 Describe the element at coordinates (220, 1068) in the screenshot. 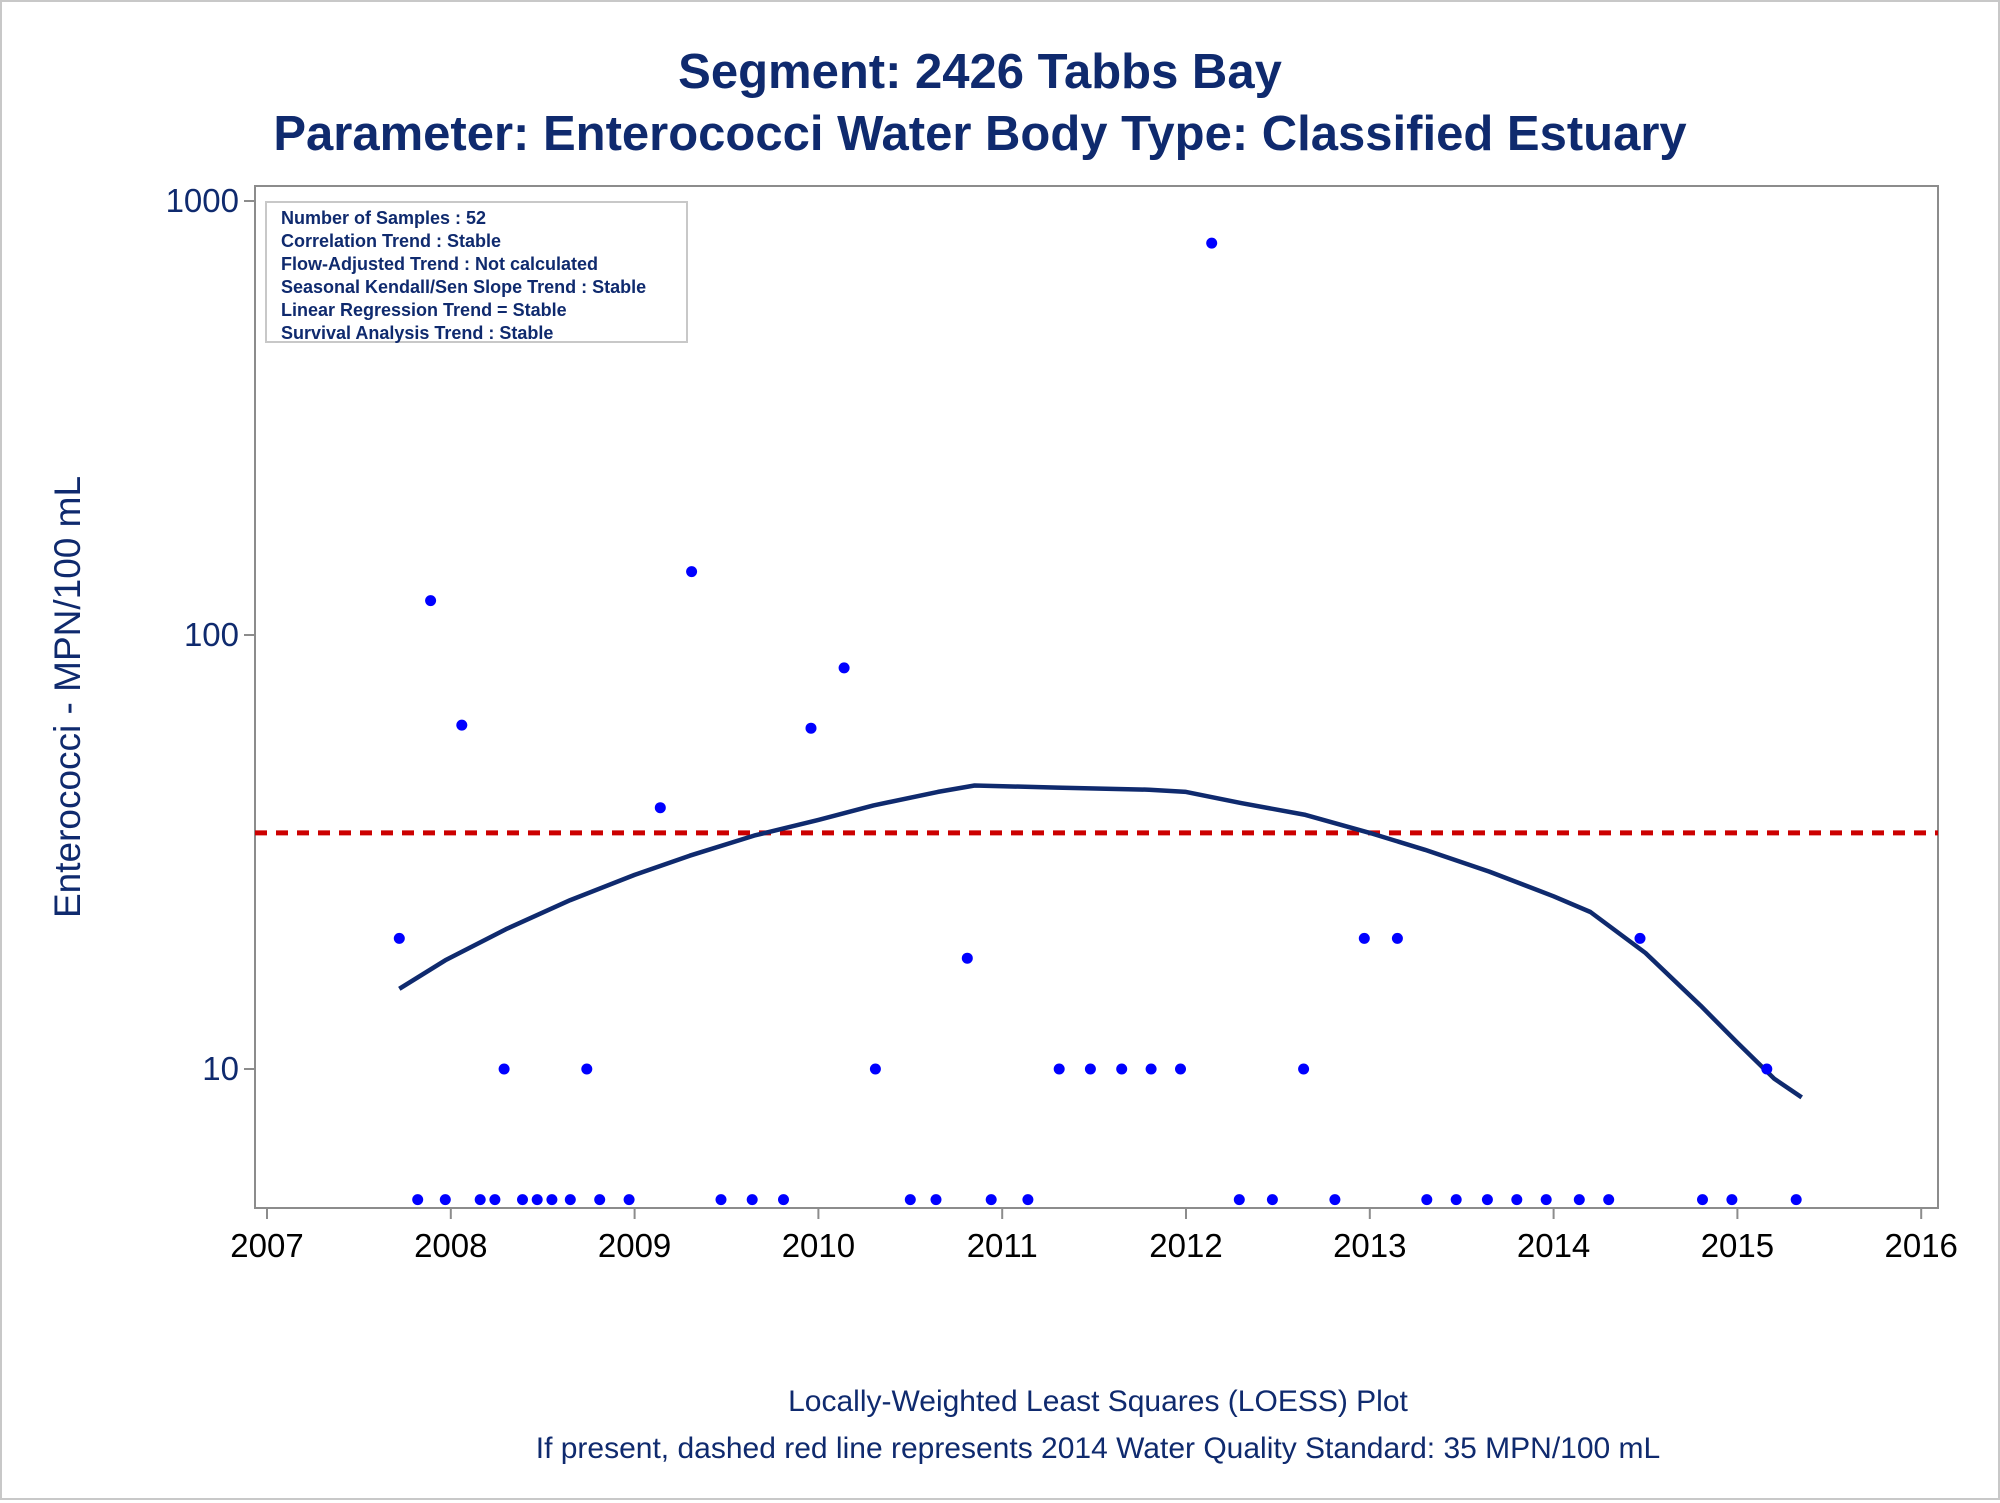

I see `y-tick-label: 10` at that location.